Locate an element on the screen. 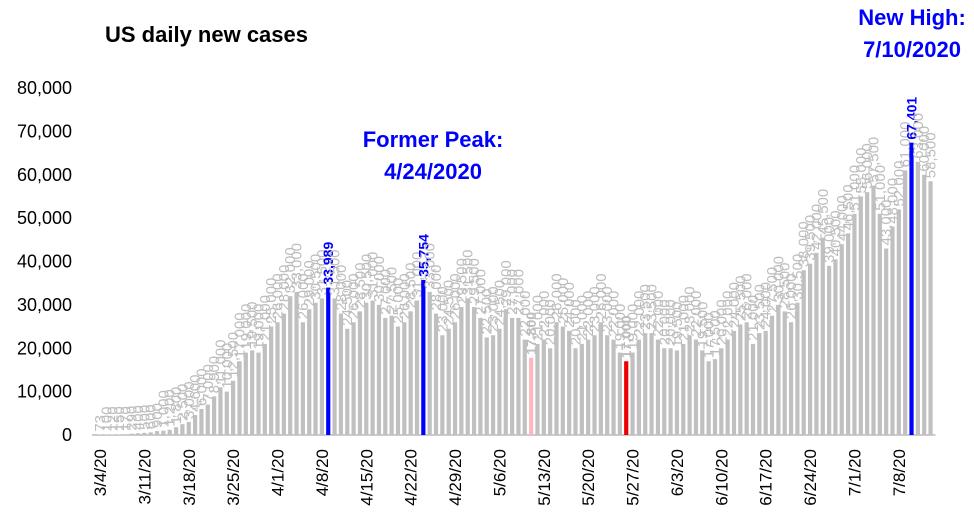 The image size is (974, 518). data-label: 17,500 is located at coordinates (715, 333).